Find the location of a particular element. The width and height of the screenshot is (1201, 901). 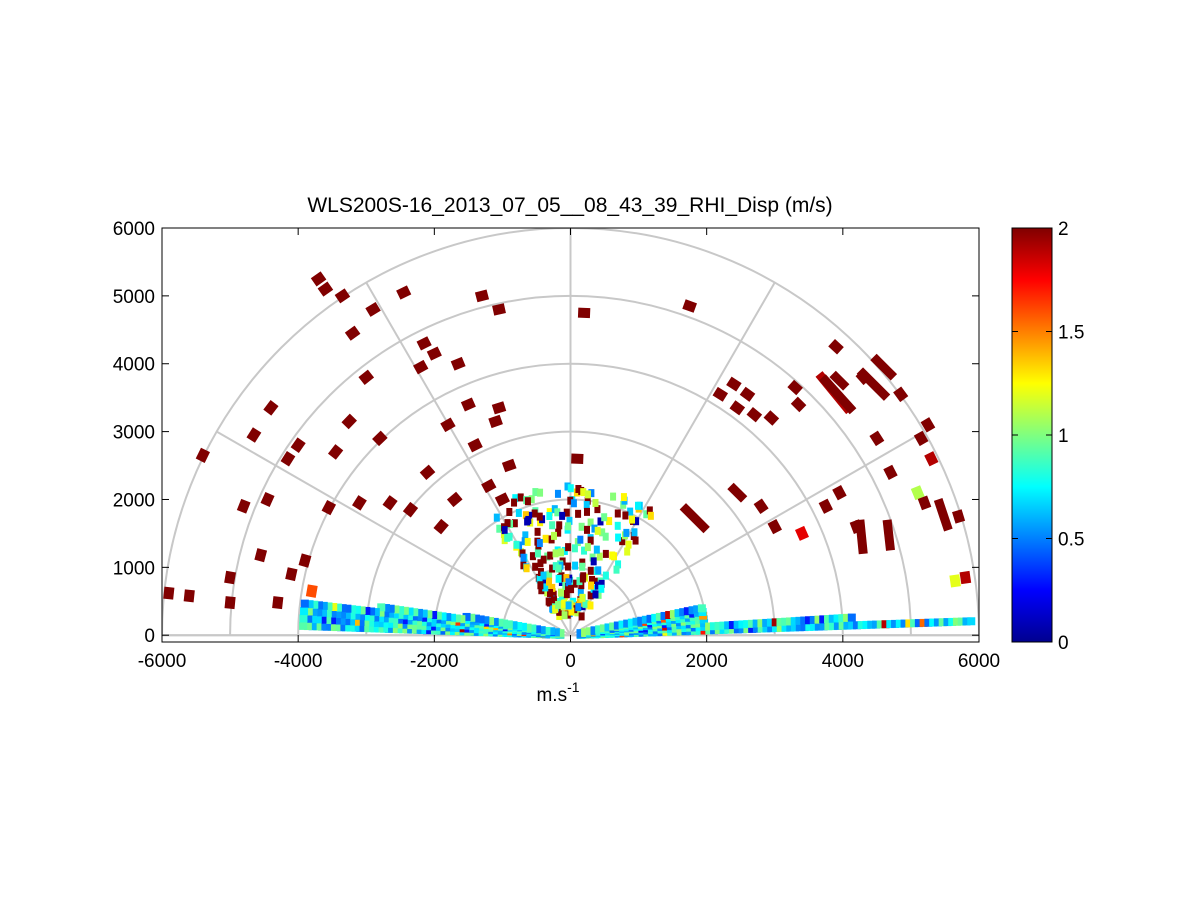

data-streak is located at coordinates (737, 492).